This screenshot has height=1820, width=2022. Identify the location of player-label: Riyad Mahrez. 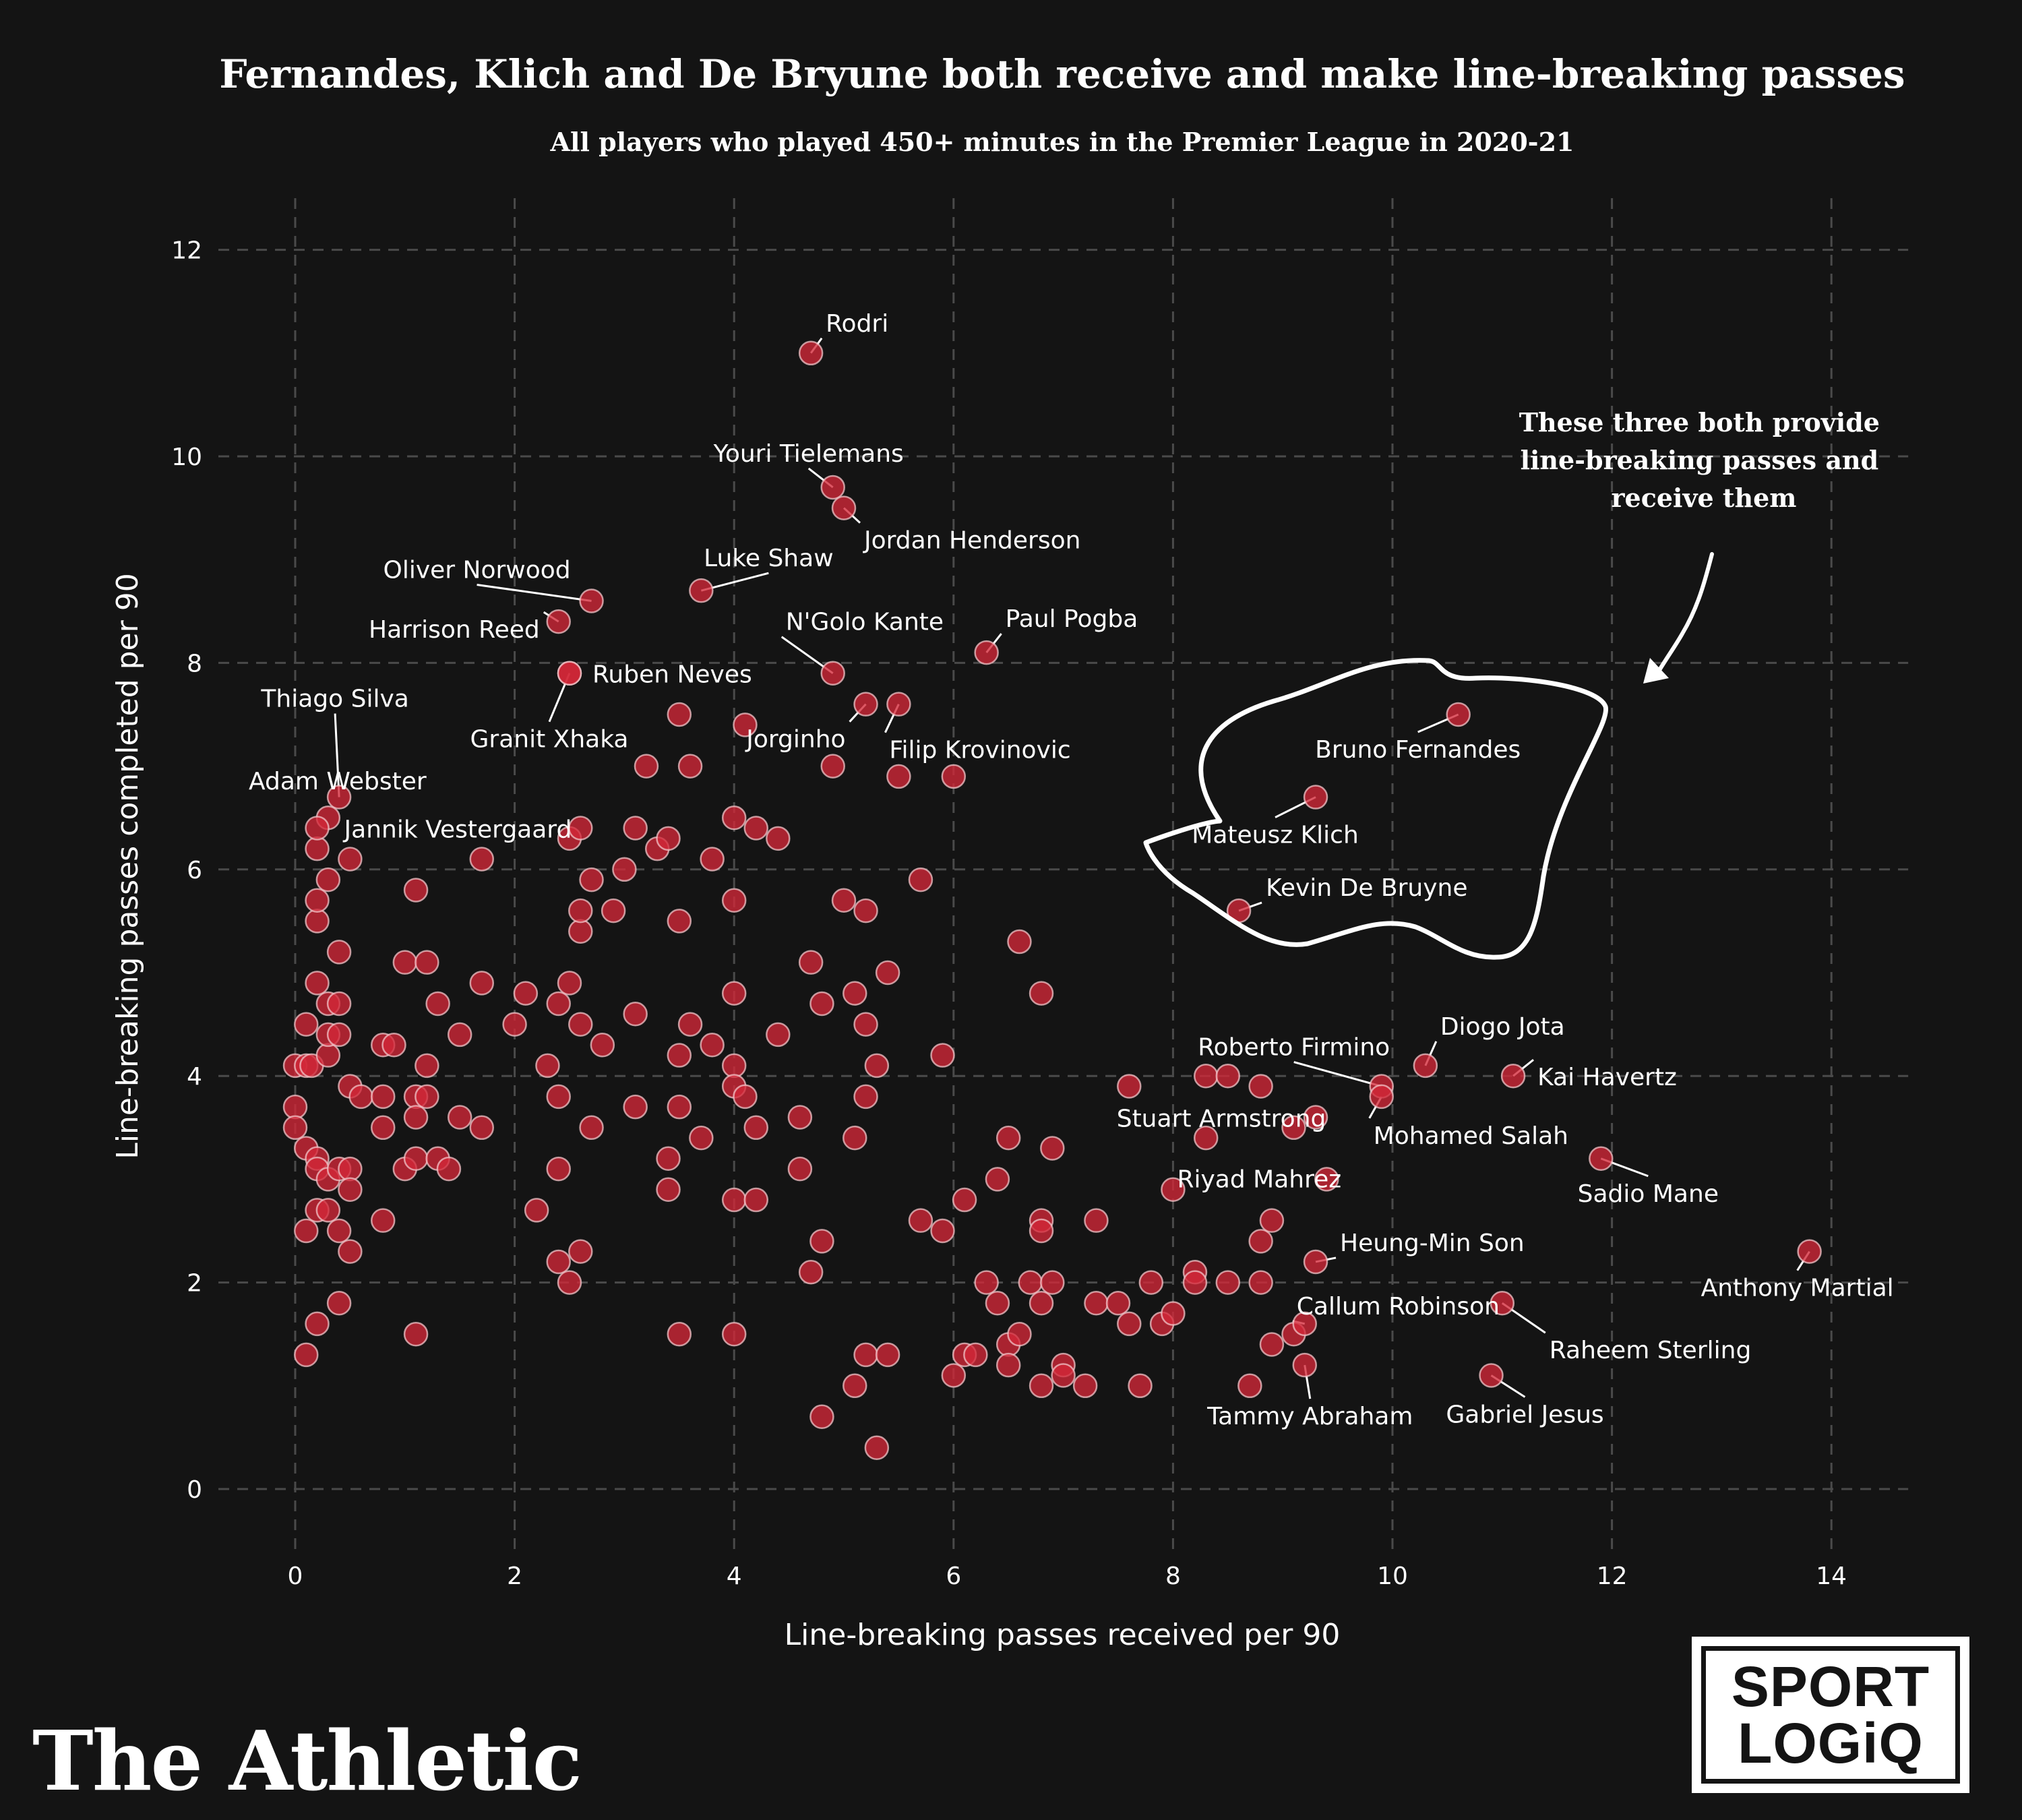
(1259, 1179).